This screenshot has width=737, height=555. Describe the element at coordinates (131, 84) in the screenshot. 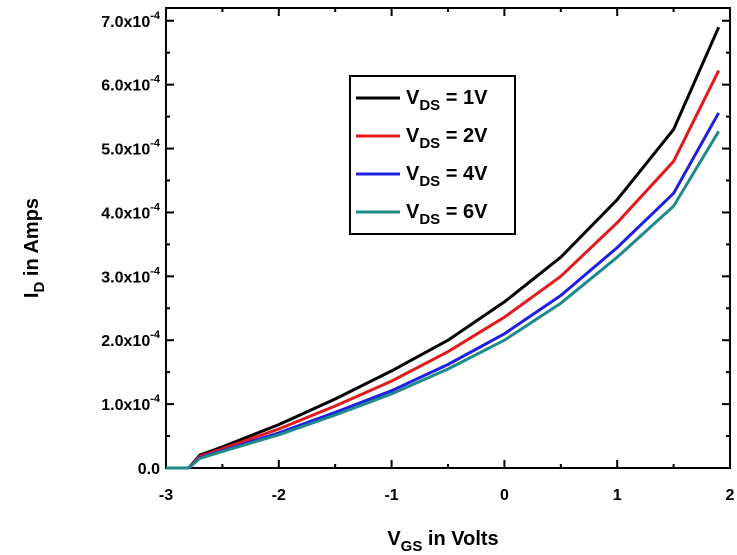

I see `y-tick-label: 6.0x10⁻⁴` at that location.